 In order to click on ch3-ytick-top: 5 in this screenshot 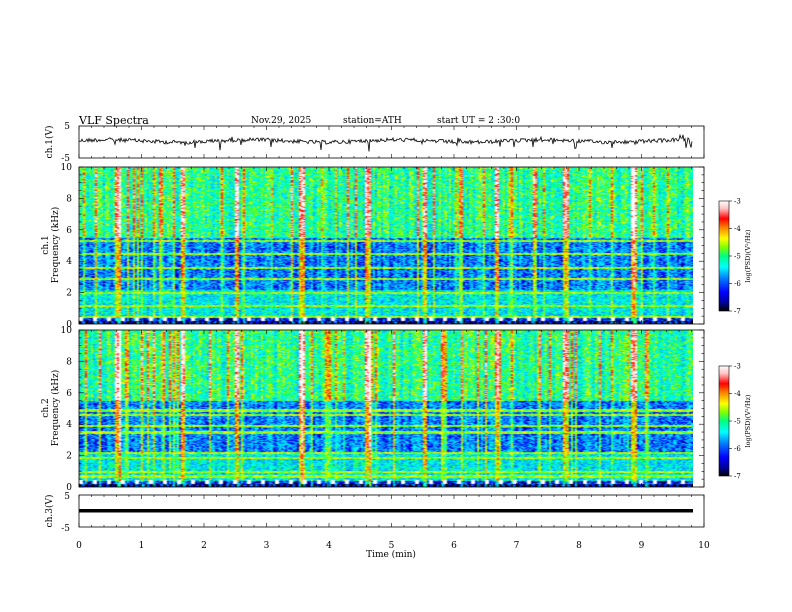, I will do `click(67, 497)`.